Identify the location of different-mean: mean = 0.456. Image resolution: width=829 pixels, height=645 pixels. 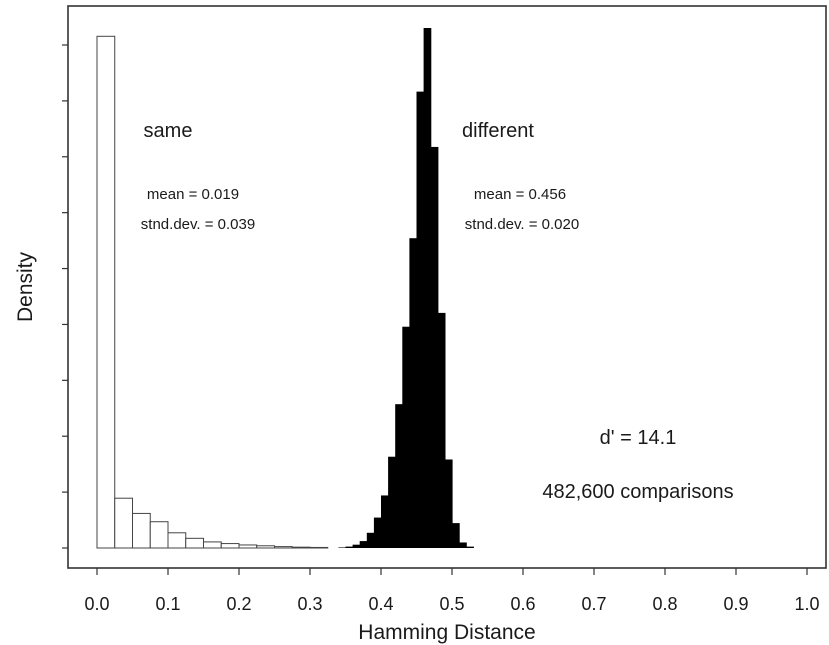
(520, 194).